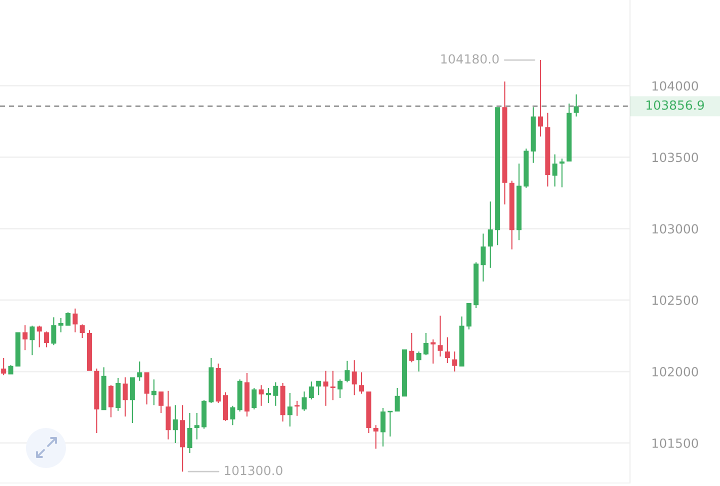 Image resolution: width=720 pixels, height=486 pixels. Describe the element at coordinates (253, 471) in the screenshot. I see `annotation: 101300.0` at that location.